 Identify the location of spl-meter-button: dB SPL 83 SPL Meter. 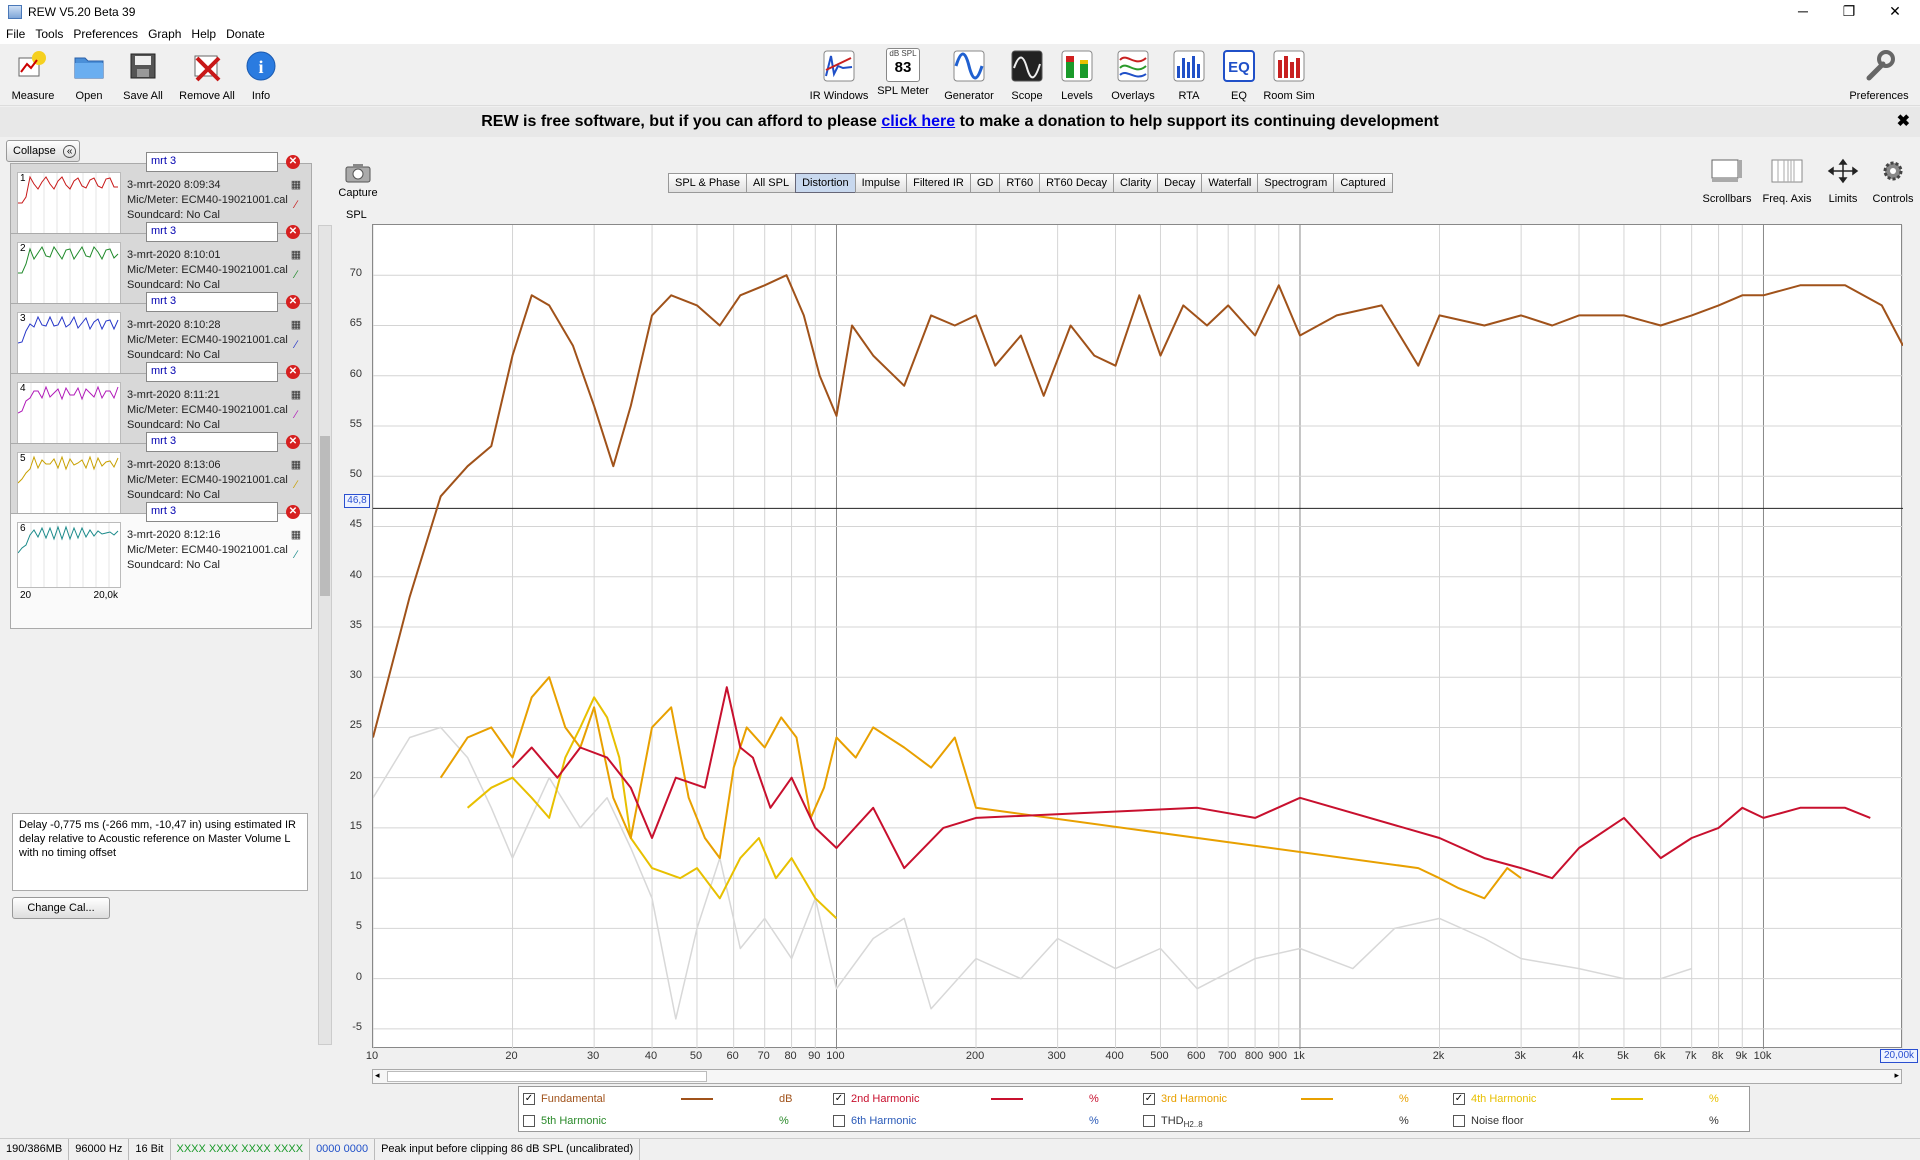
(903, 72).